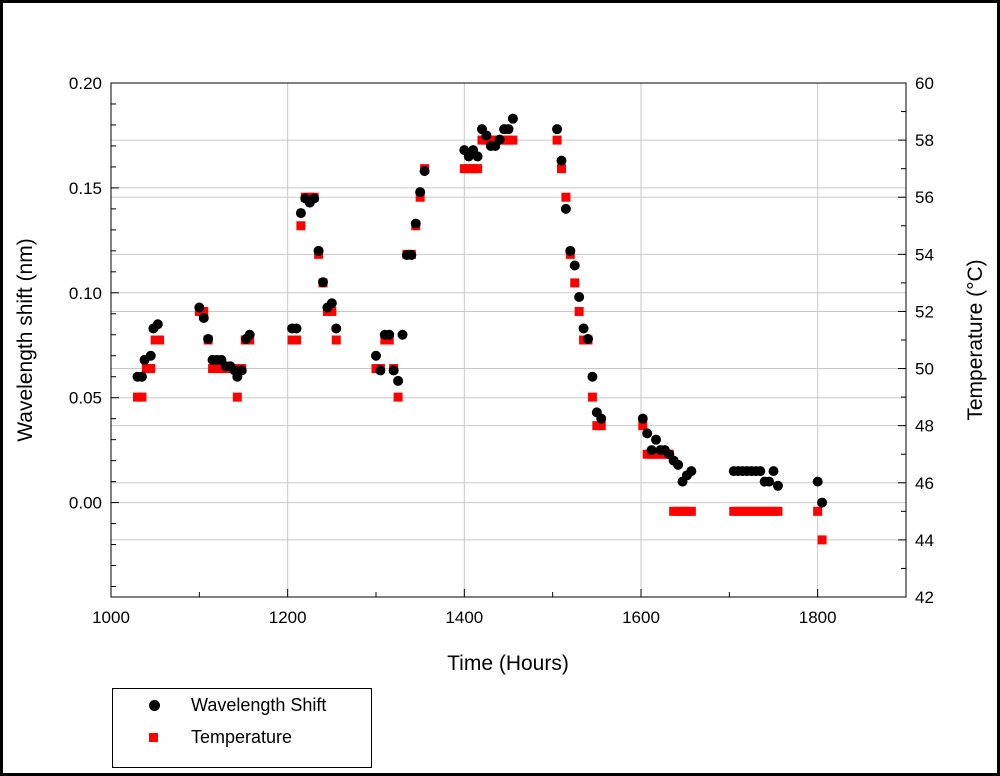 The width and height of the screenshot is (1000, 776). I want to click on y-axis-left: 0.00 0.05 0.10 0.15 0.20, so click(94, 331).